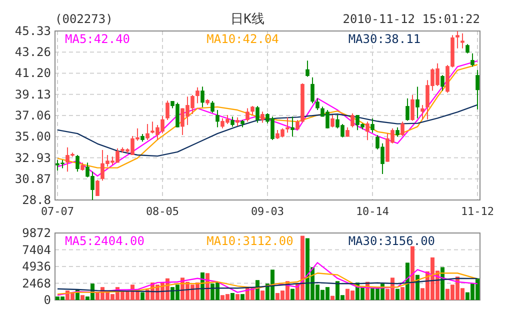  What do you see at coordinates (250, 241) in the screenshot?
I see `text: MA10:3112.00` at bounding box center [250, 241].